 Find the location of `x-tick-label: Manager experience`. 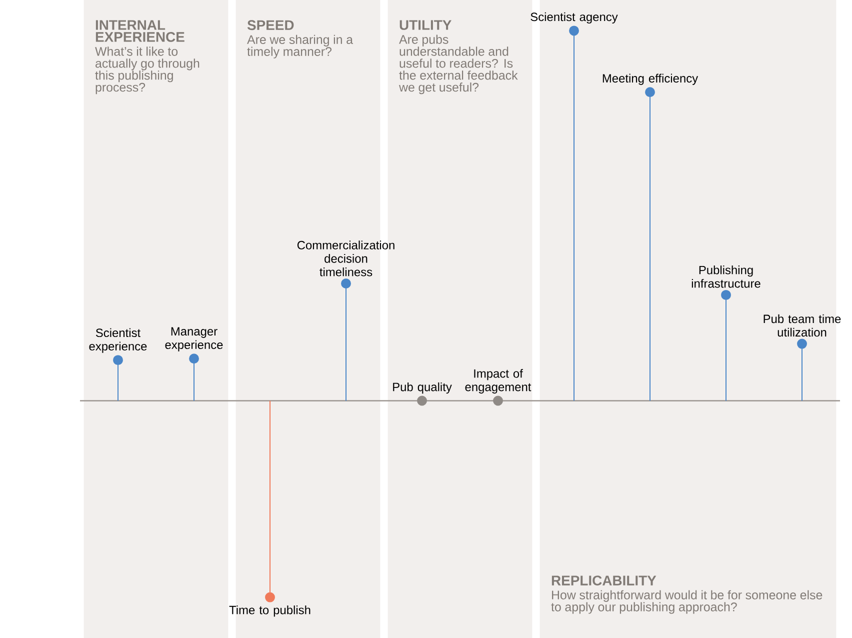

x-tick-label: Manager experience is located at coordinates (194, 339).